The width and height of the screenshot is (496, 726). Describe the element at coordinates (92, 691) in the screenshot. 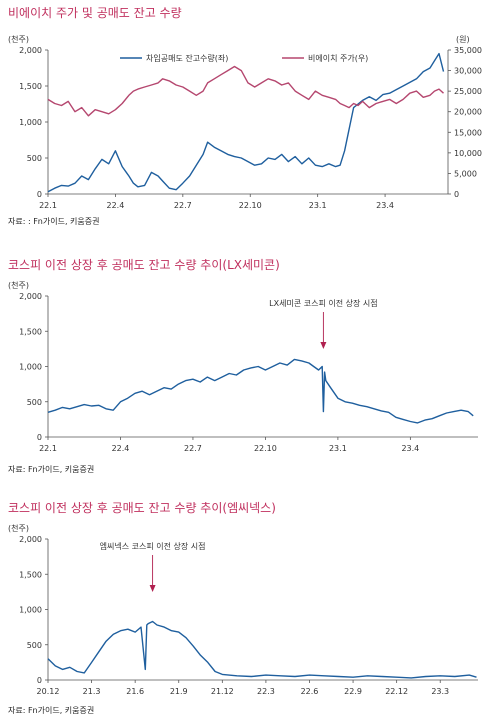

I see `x-tick-label: 21.3` at that location.